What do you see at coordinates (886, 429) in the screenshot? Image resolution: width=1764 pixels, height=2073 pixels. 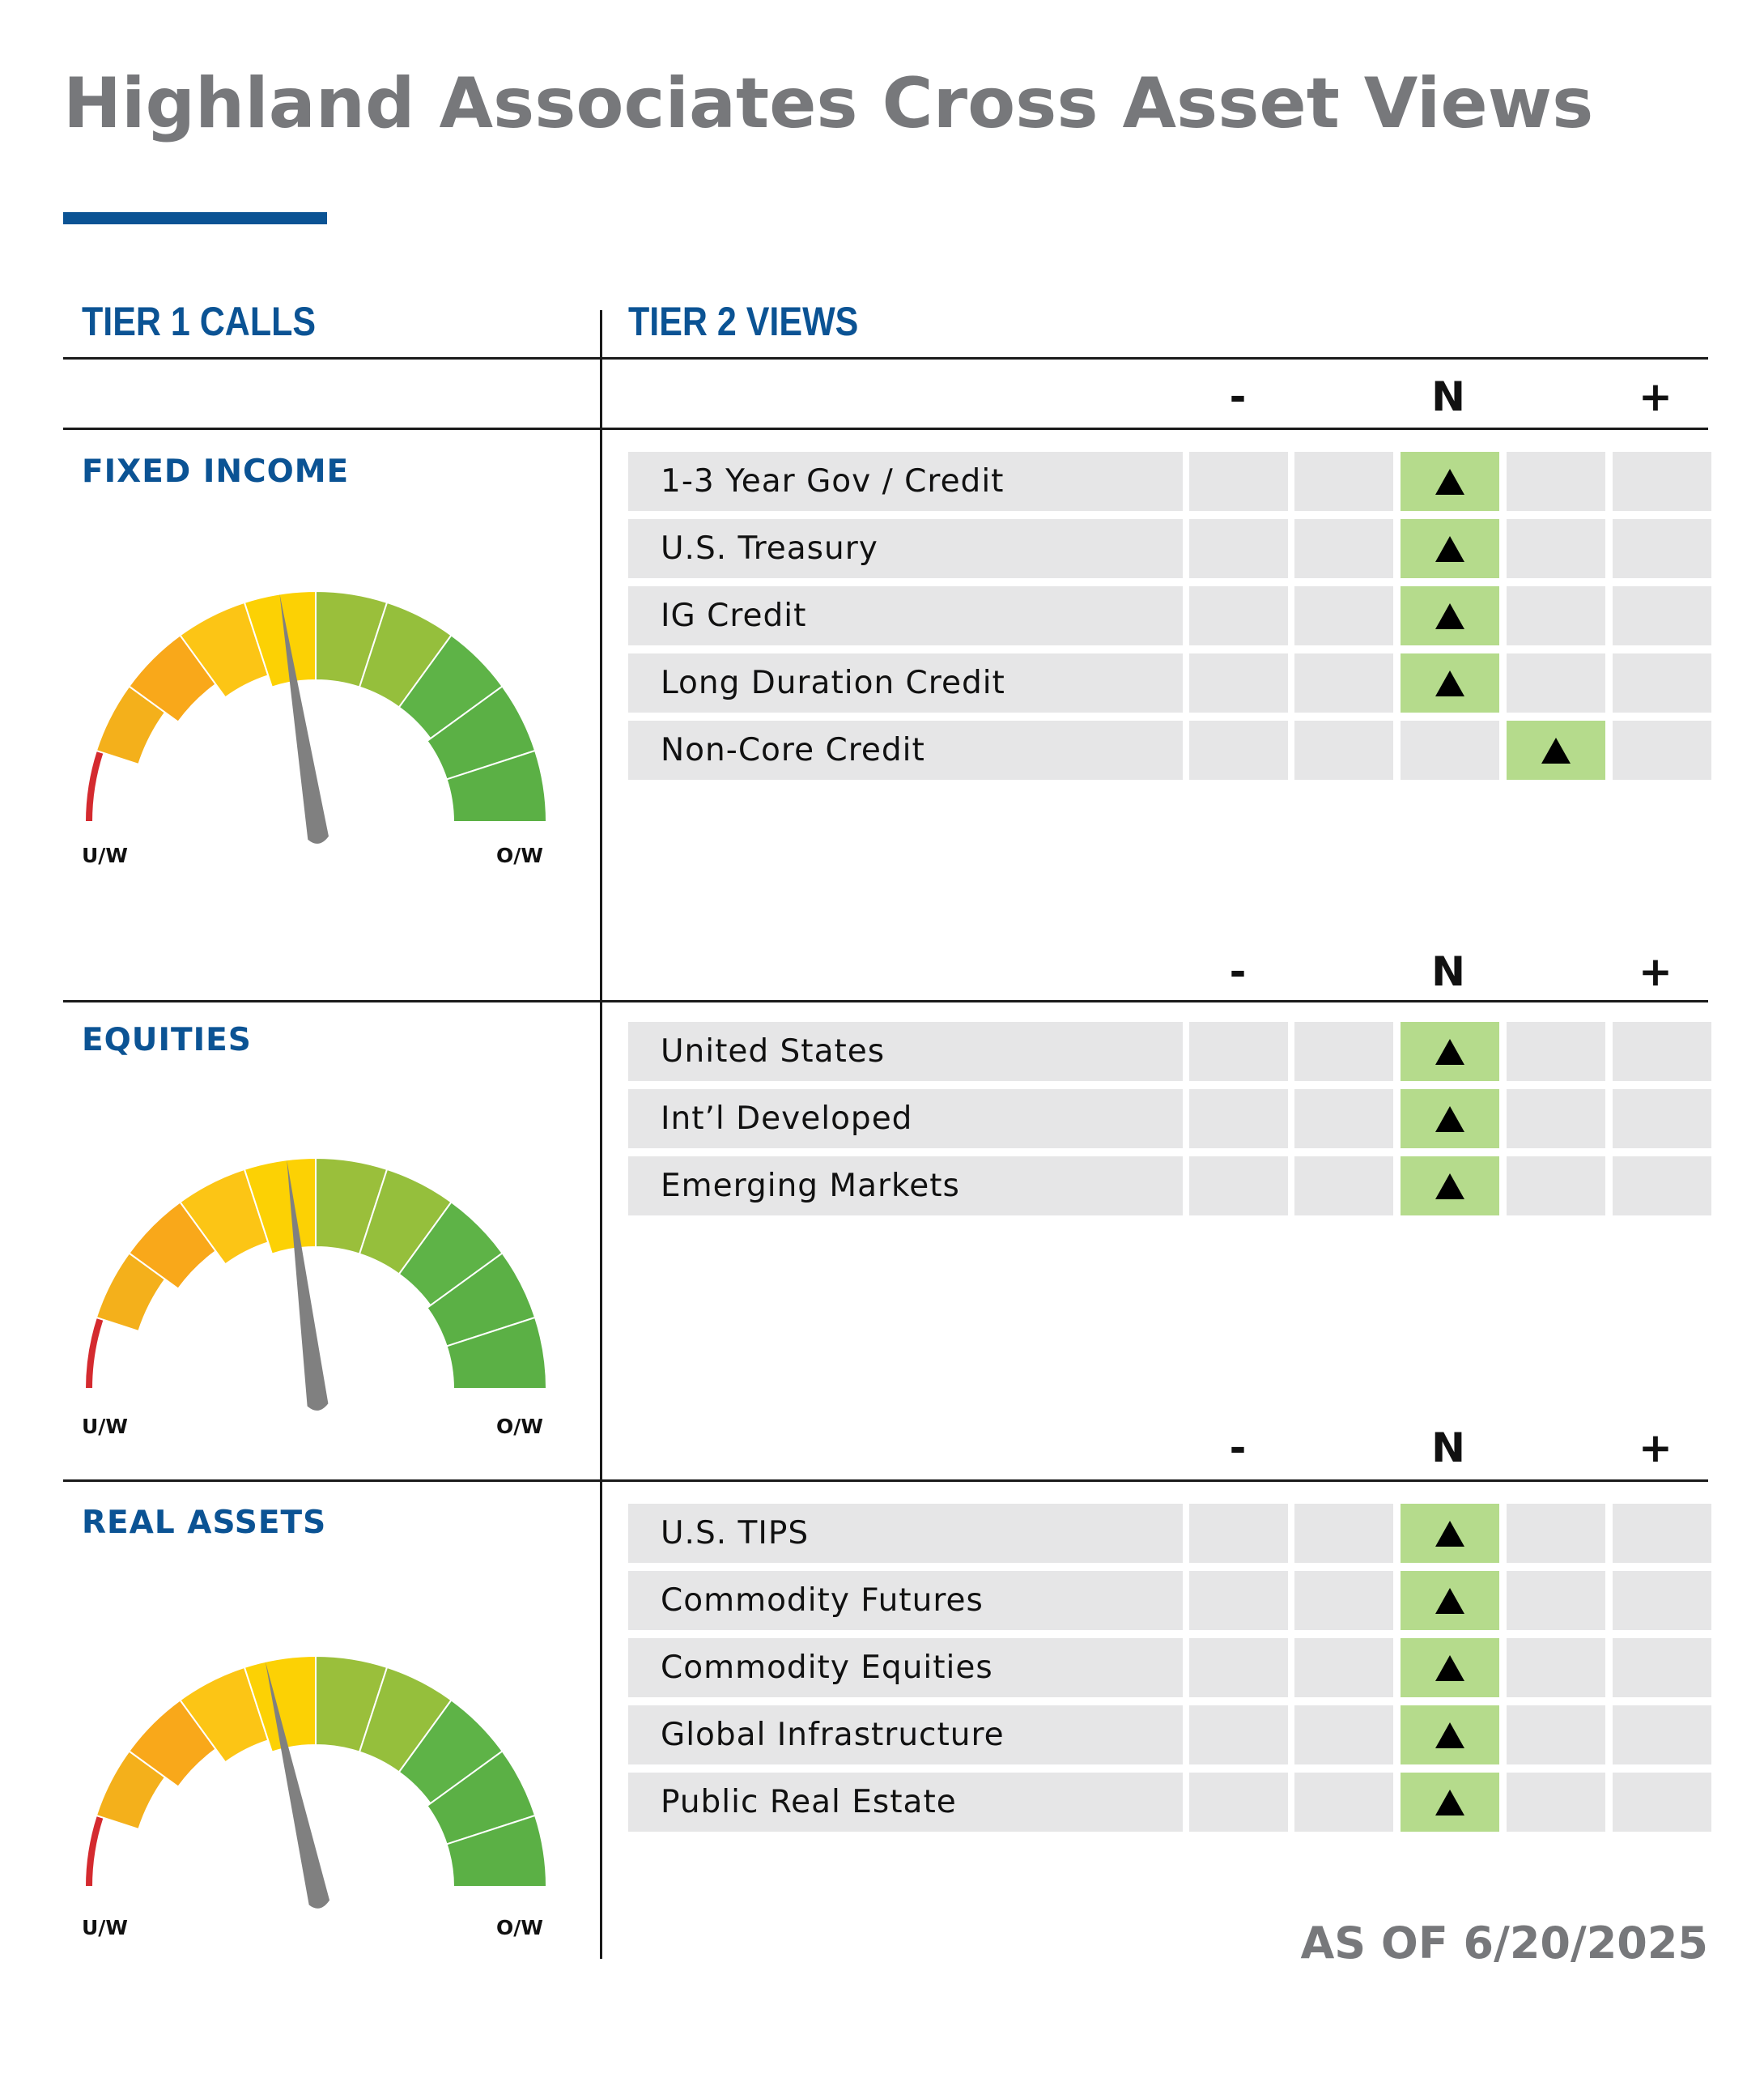 I see `section-divider-fixed-income` at bounding box center [886, 429].